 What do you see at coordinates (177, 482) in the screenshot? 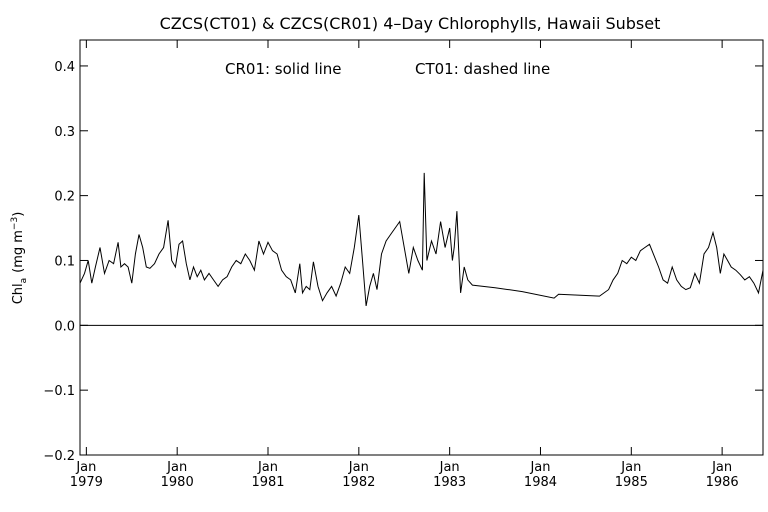
I see `x-tick-label-year: 1980` at bounding box center [177, 482].